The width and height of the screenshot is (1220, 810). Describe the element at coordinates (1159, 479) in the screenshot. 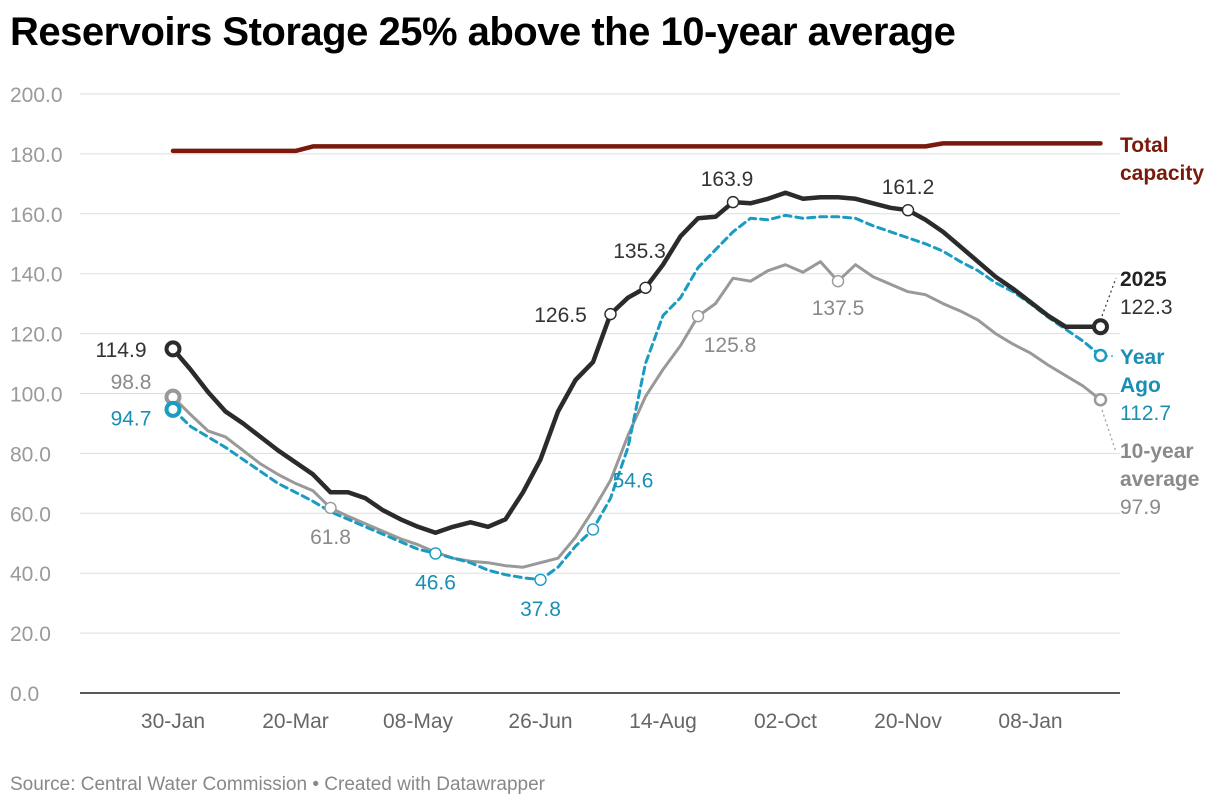

I see `avg-name-line2: average` at that location.